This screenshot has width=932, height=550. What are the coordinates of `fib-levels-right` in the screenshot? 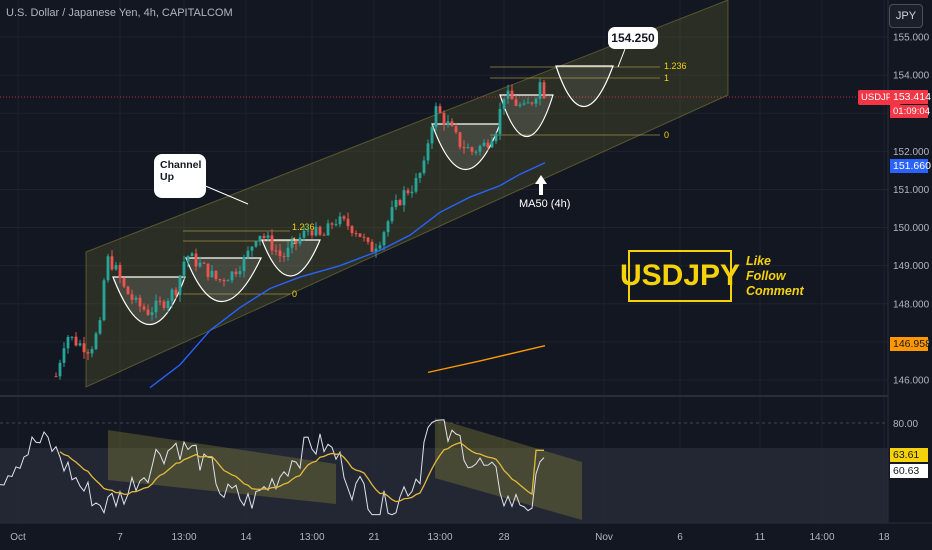 It's located at (575, 101).